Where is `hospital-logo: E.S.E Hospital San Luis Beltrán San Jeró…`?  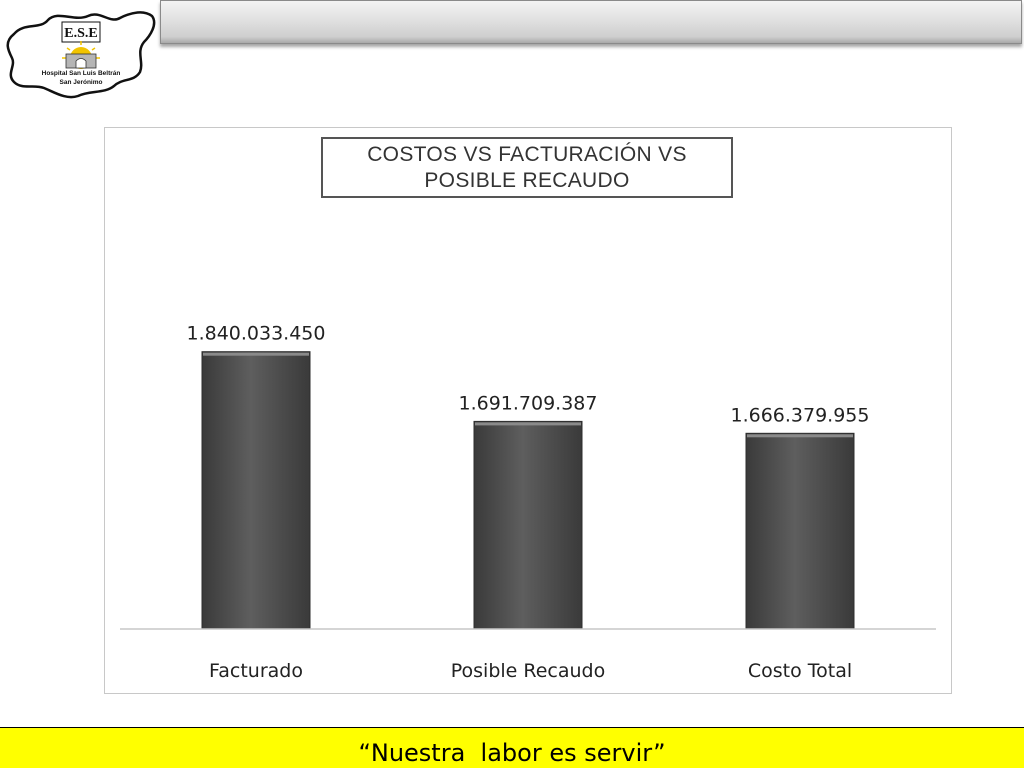
hospital-logo: E.S.E Hospital San Luis Beltrán San Jeró… is located at coordinates (81, 54).